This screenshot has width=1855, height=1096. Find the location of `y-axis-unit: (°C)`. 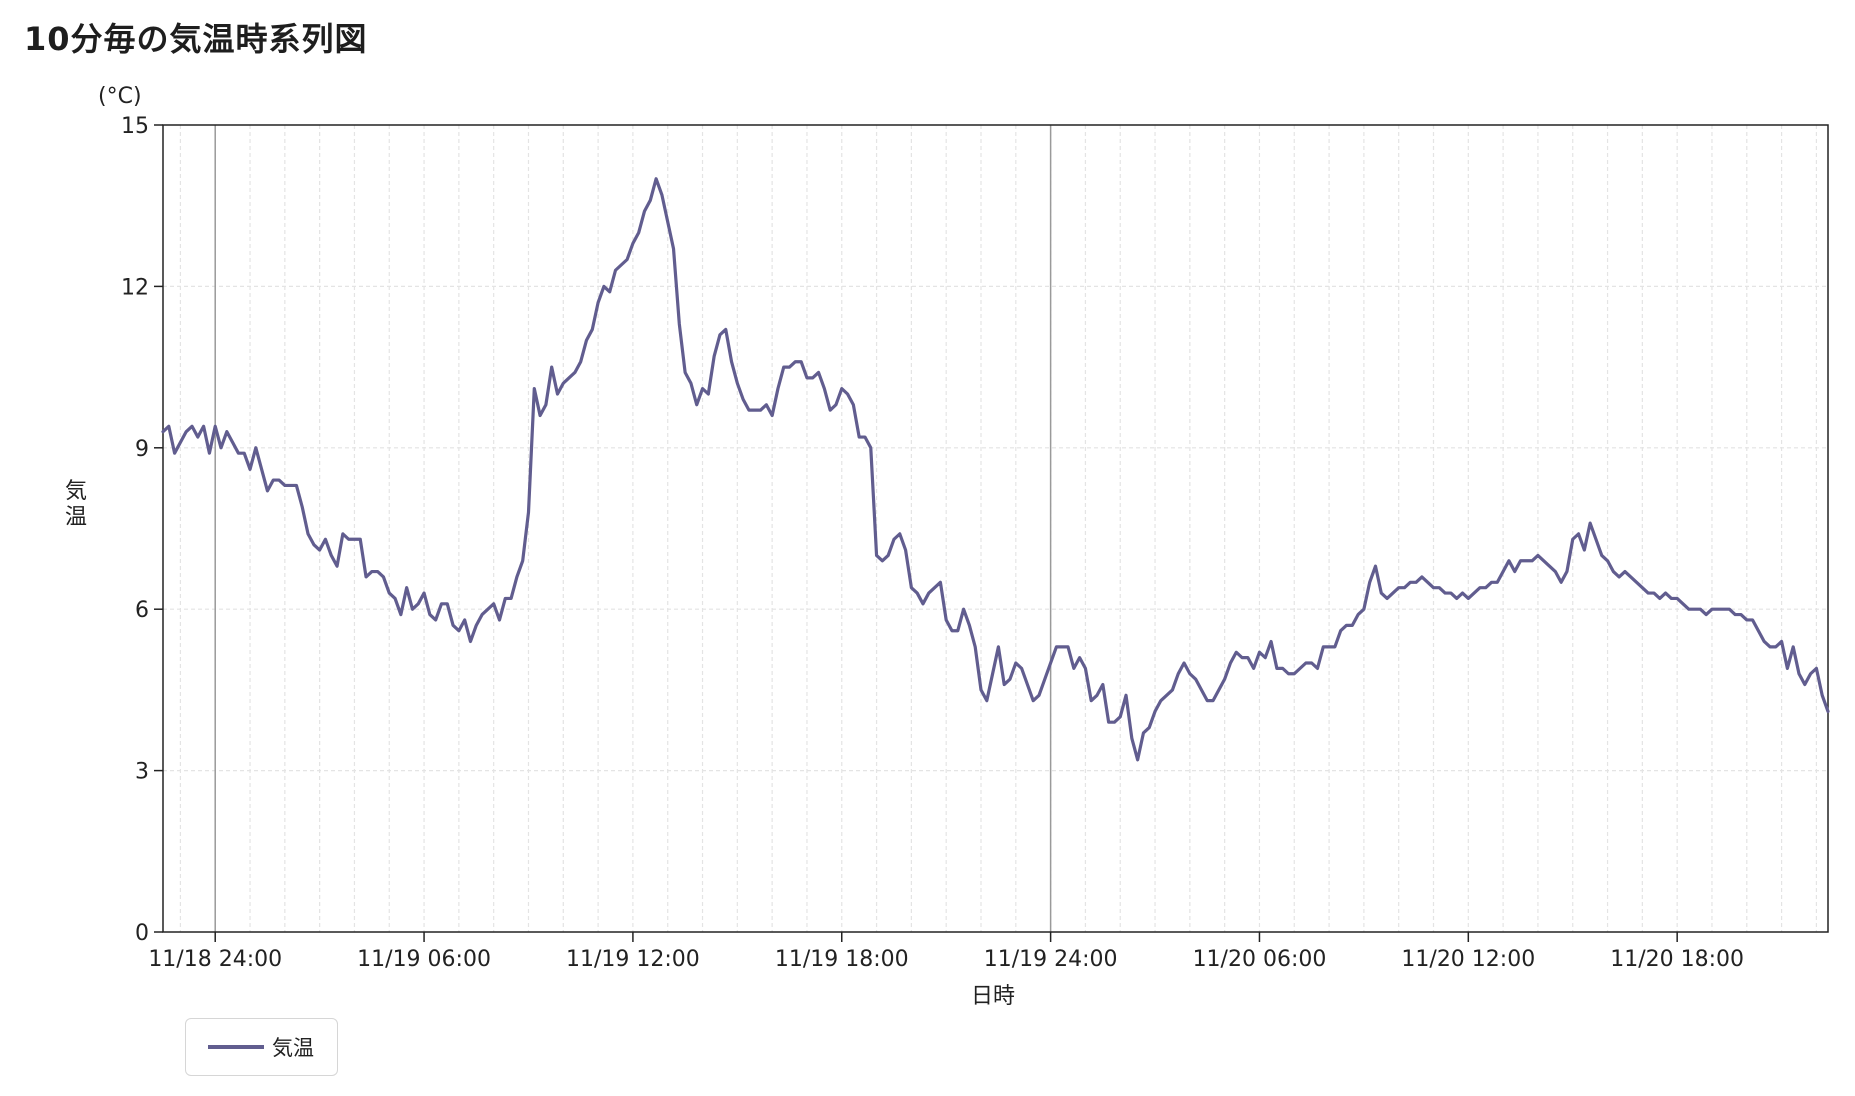

y-axis-unit: (°C) is located at coordinates (120, 96).